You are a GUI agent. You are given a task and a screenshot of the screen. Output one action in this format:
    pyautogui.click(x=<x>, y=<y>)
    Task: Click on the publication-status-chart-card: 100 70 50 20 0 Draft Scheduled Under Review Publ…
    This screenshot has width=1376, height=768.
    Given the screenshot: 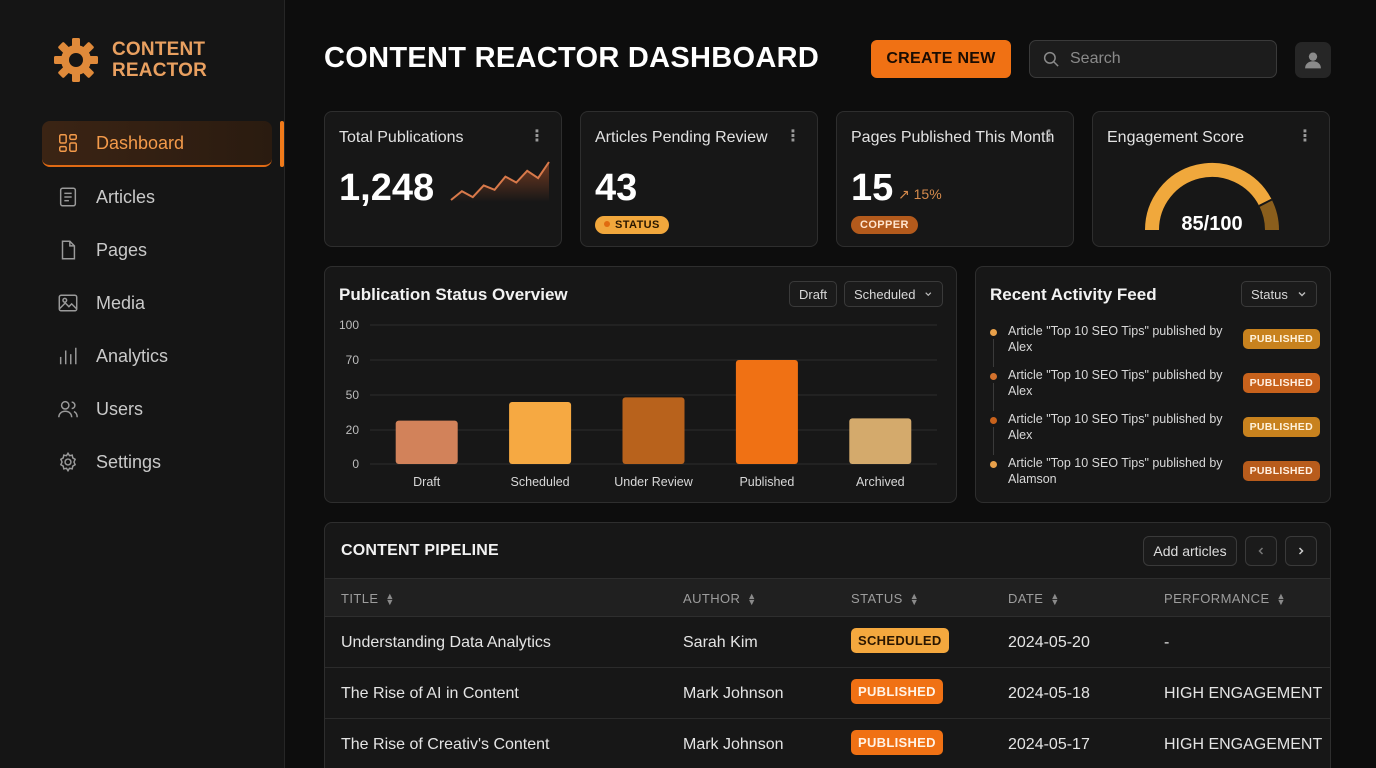 What is the action you would take?
    pyautogui.click(x=640, y=384)
    